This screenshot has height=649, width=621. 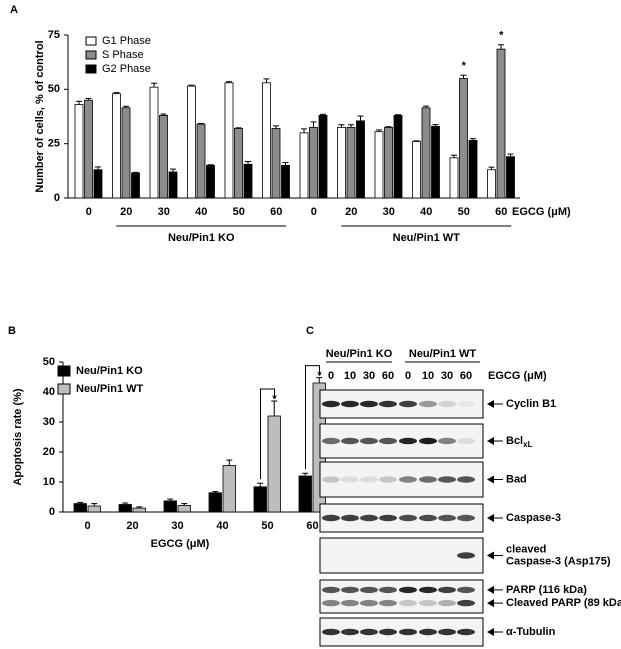 What do you see at coordinates (527, 444) in the screenshot?
I see `band-label-subscript: xL` at bounding box center [527, 444].